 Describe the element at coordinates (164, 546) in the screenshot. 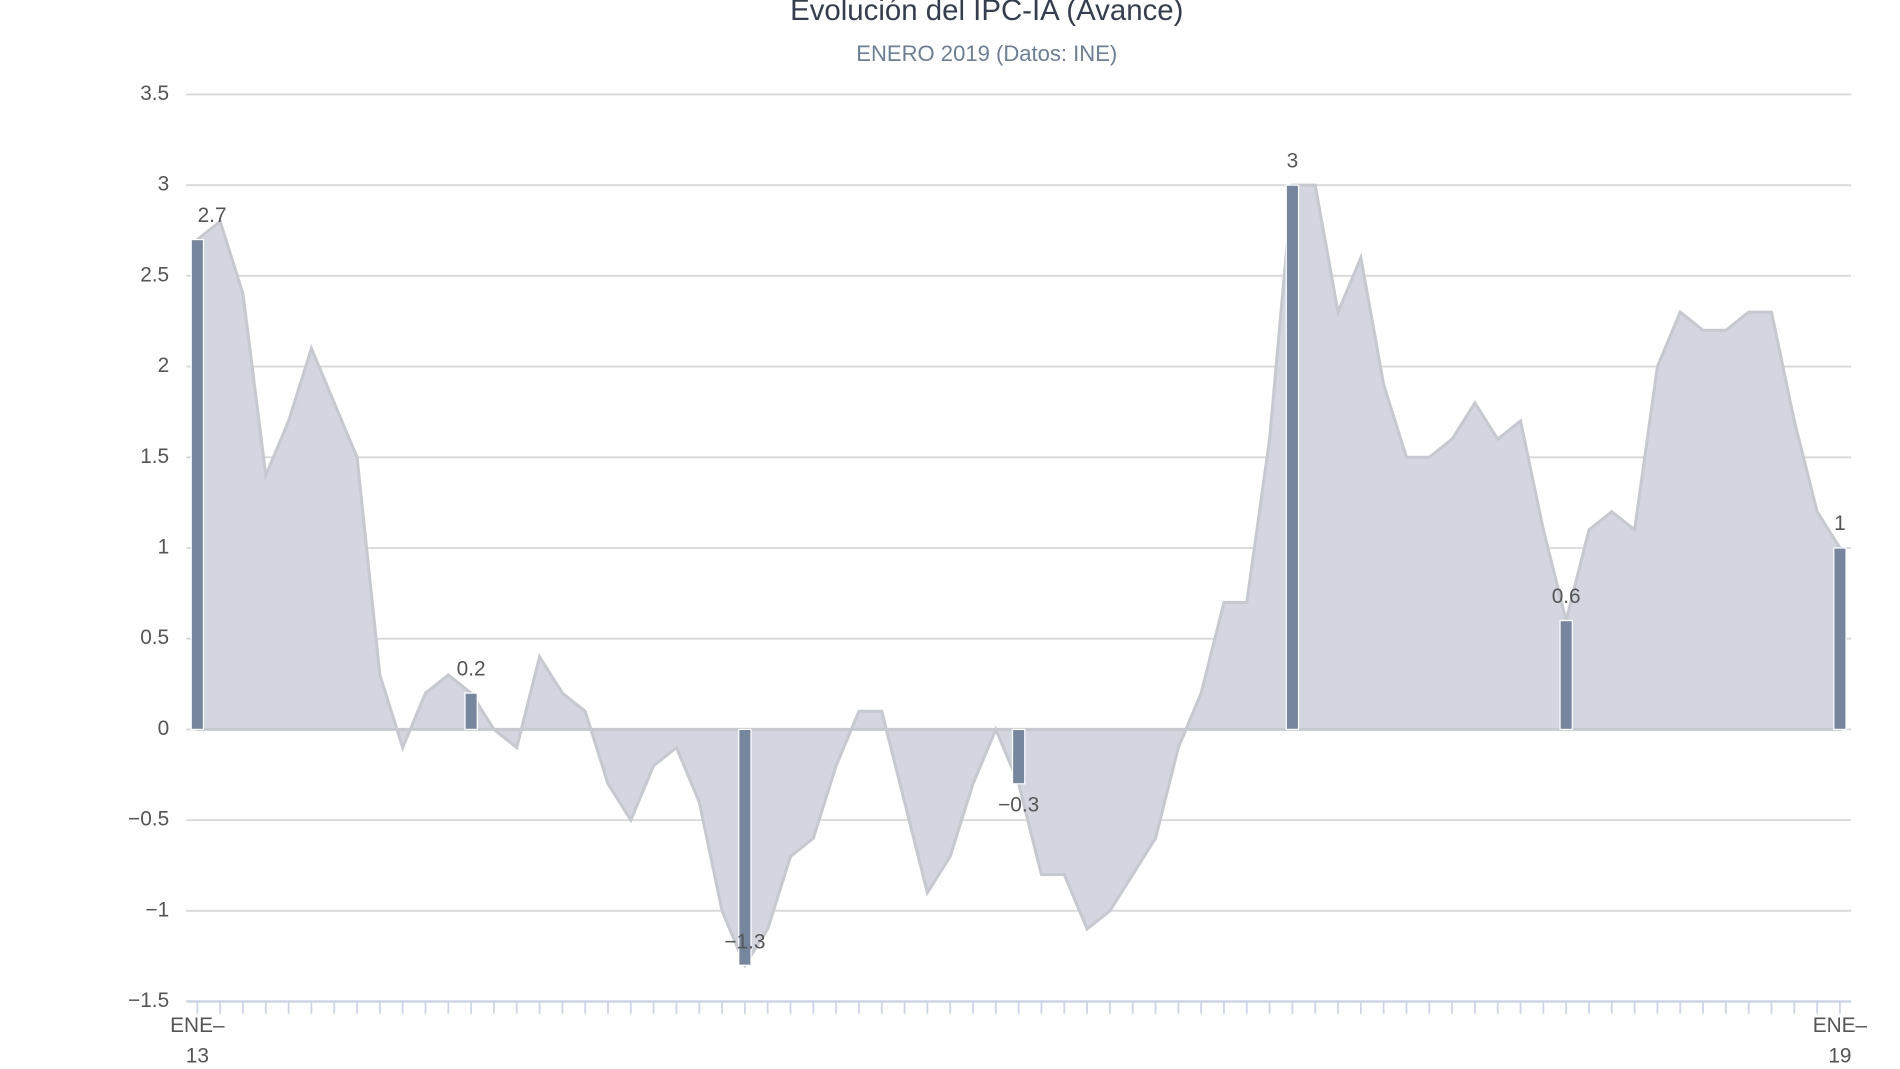

I see `y-tick-label: 1` at that location.